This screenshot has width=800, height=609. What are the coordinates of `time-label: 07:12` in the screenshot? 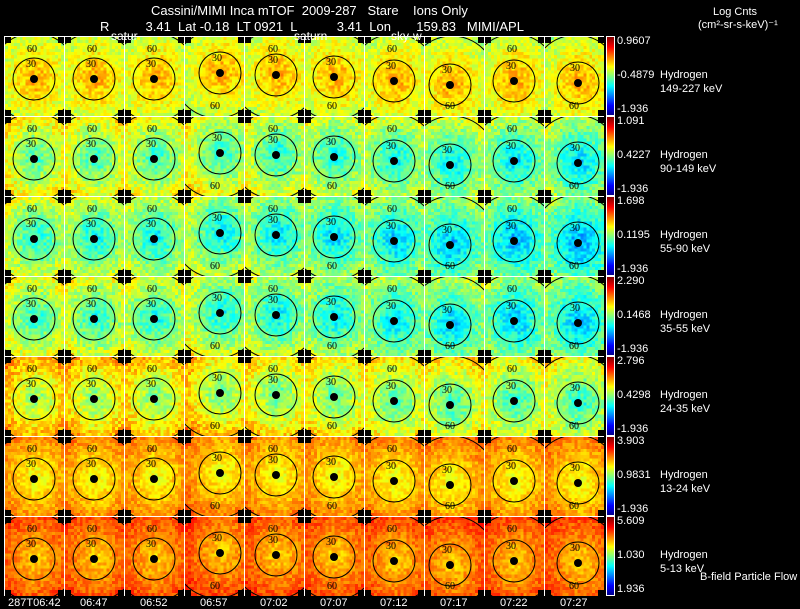 It's located at (394, 603).